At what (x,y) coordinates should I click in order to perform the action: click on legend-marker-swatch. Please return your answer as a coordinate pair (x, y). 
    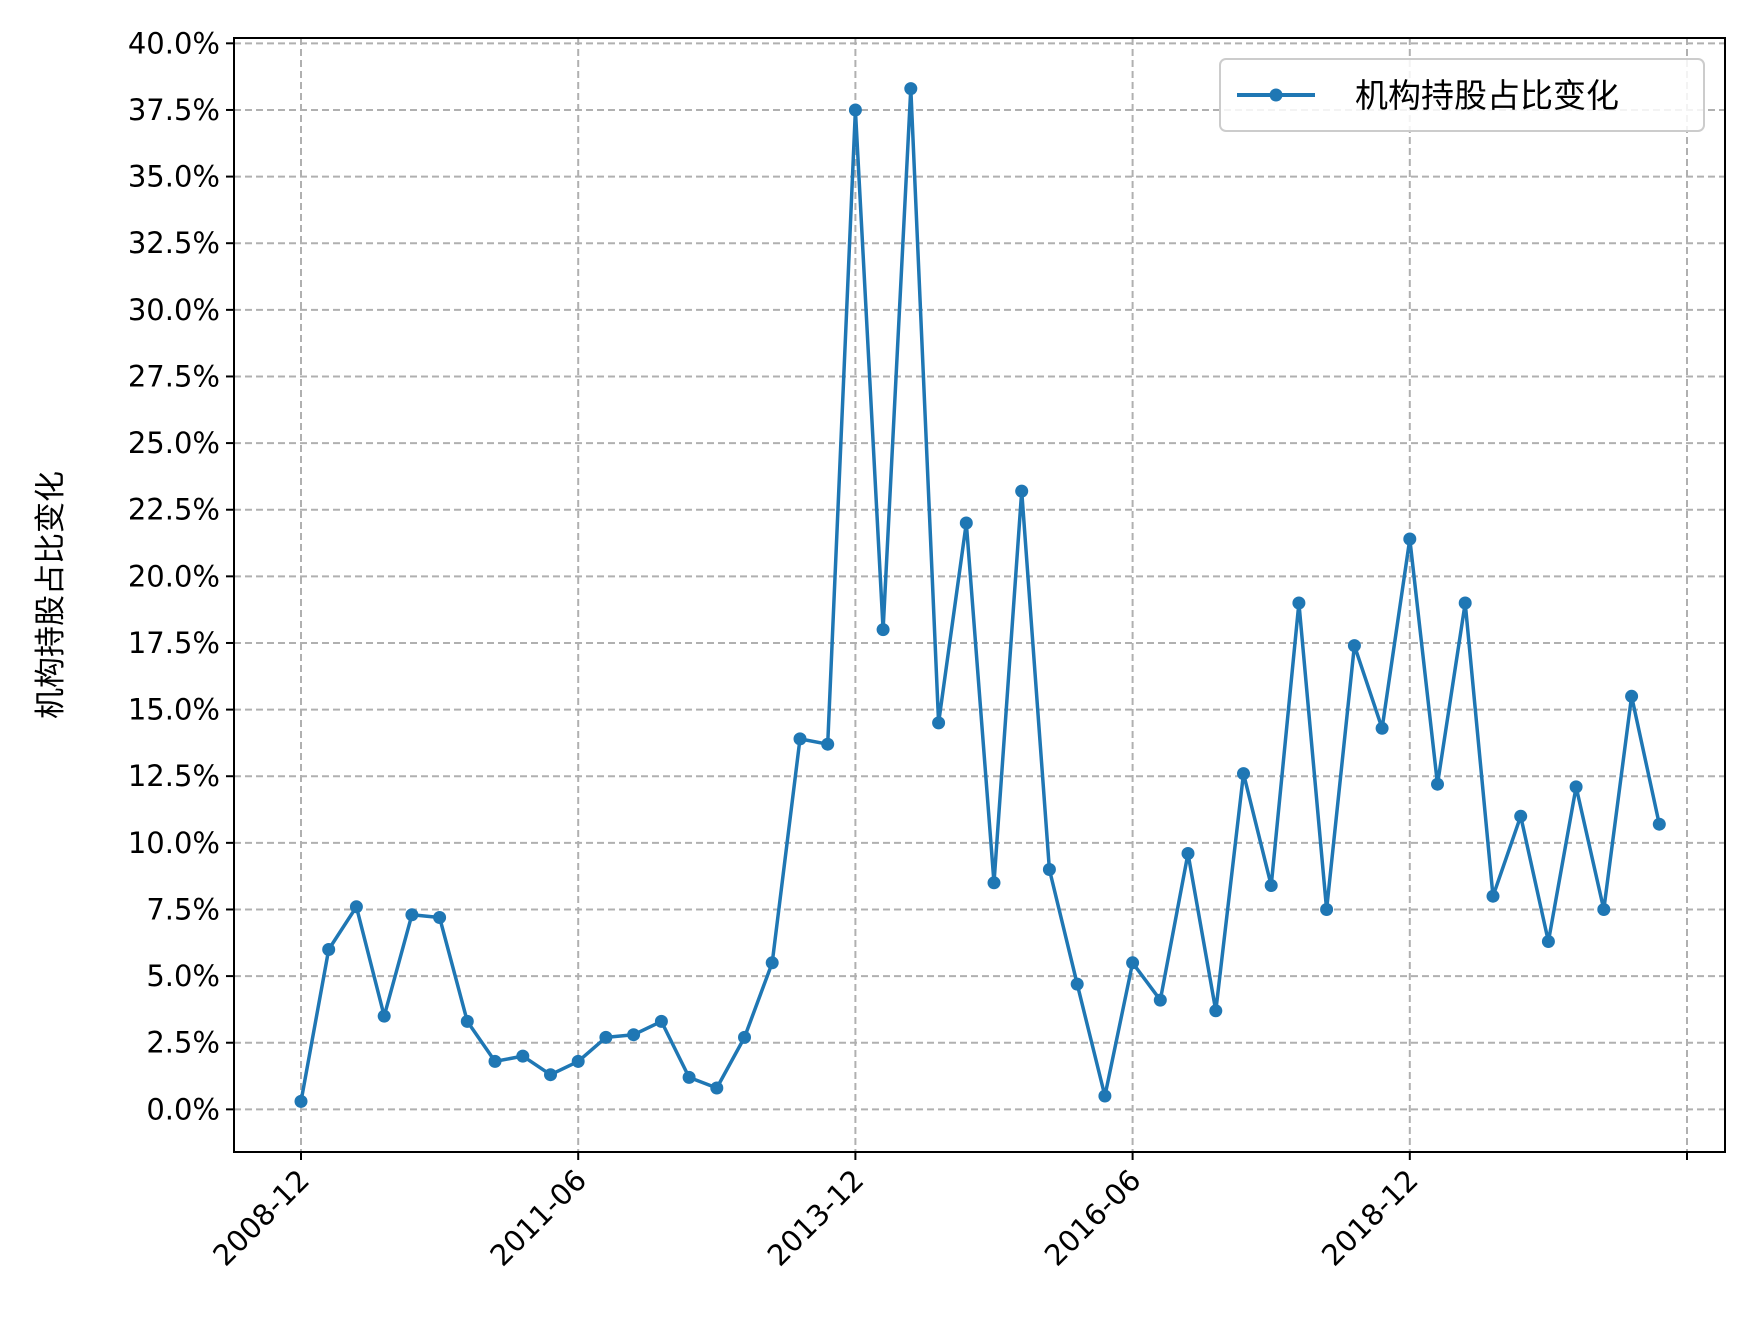
    Looking at the image, I should click on (1276, 95).